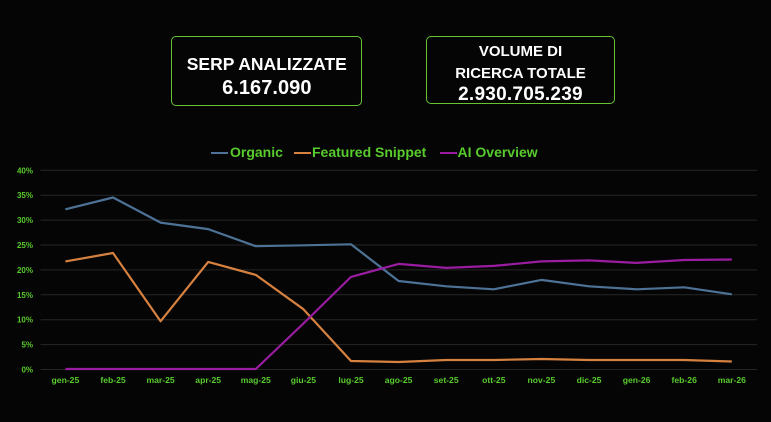 Image resolution: width=771 pixels, height=422 pixels. Describe the element at coordinates (256, 380) in the screenshot. I see `svg-text: mag-25` at that location.